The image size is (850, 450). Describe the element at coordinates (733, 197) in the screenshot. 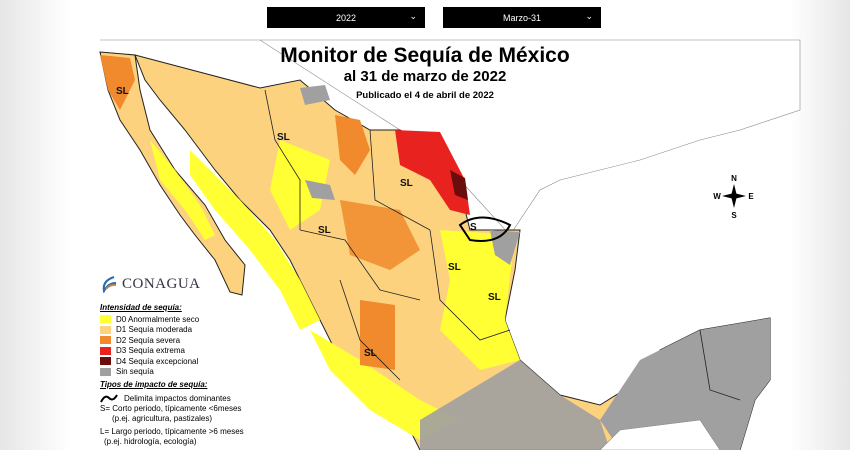

I see `compass-rose: N S E W` at that location.